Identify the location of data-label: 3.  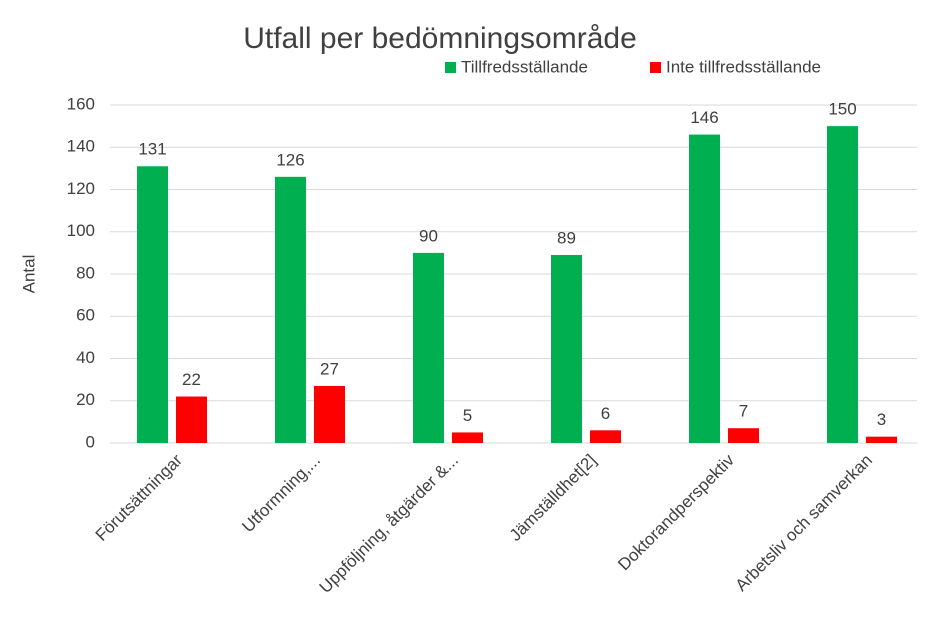
(881, 419).